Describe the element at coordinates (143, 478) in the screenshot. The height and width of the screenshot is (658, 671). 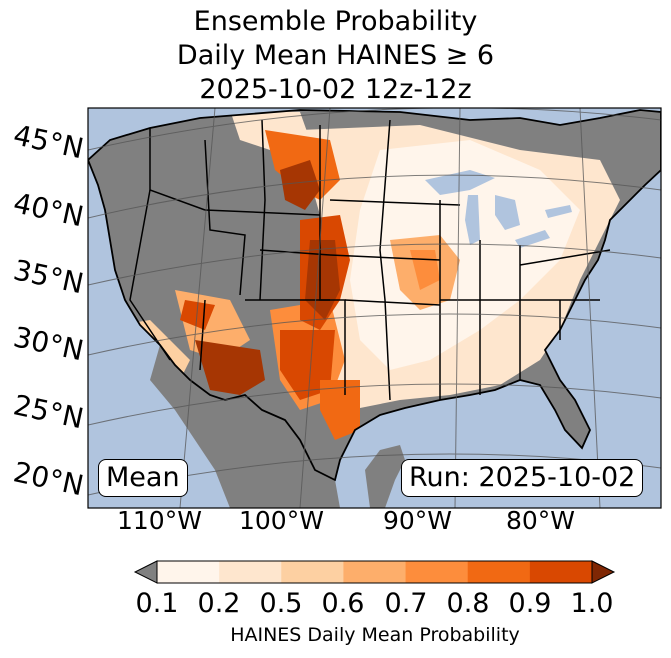
I see `mean-label: Mean` at that location.